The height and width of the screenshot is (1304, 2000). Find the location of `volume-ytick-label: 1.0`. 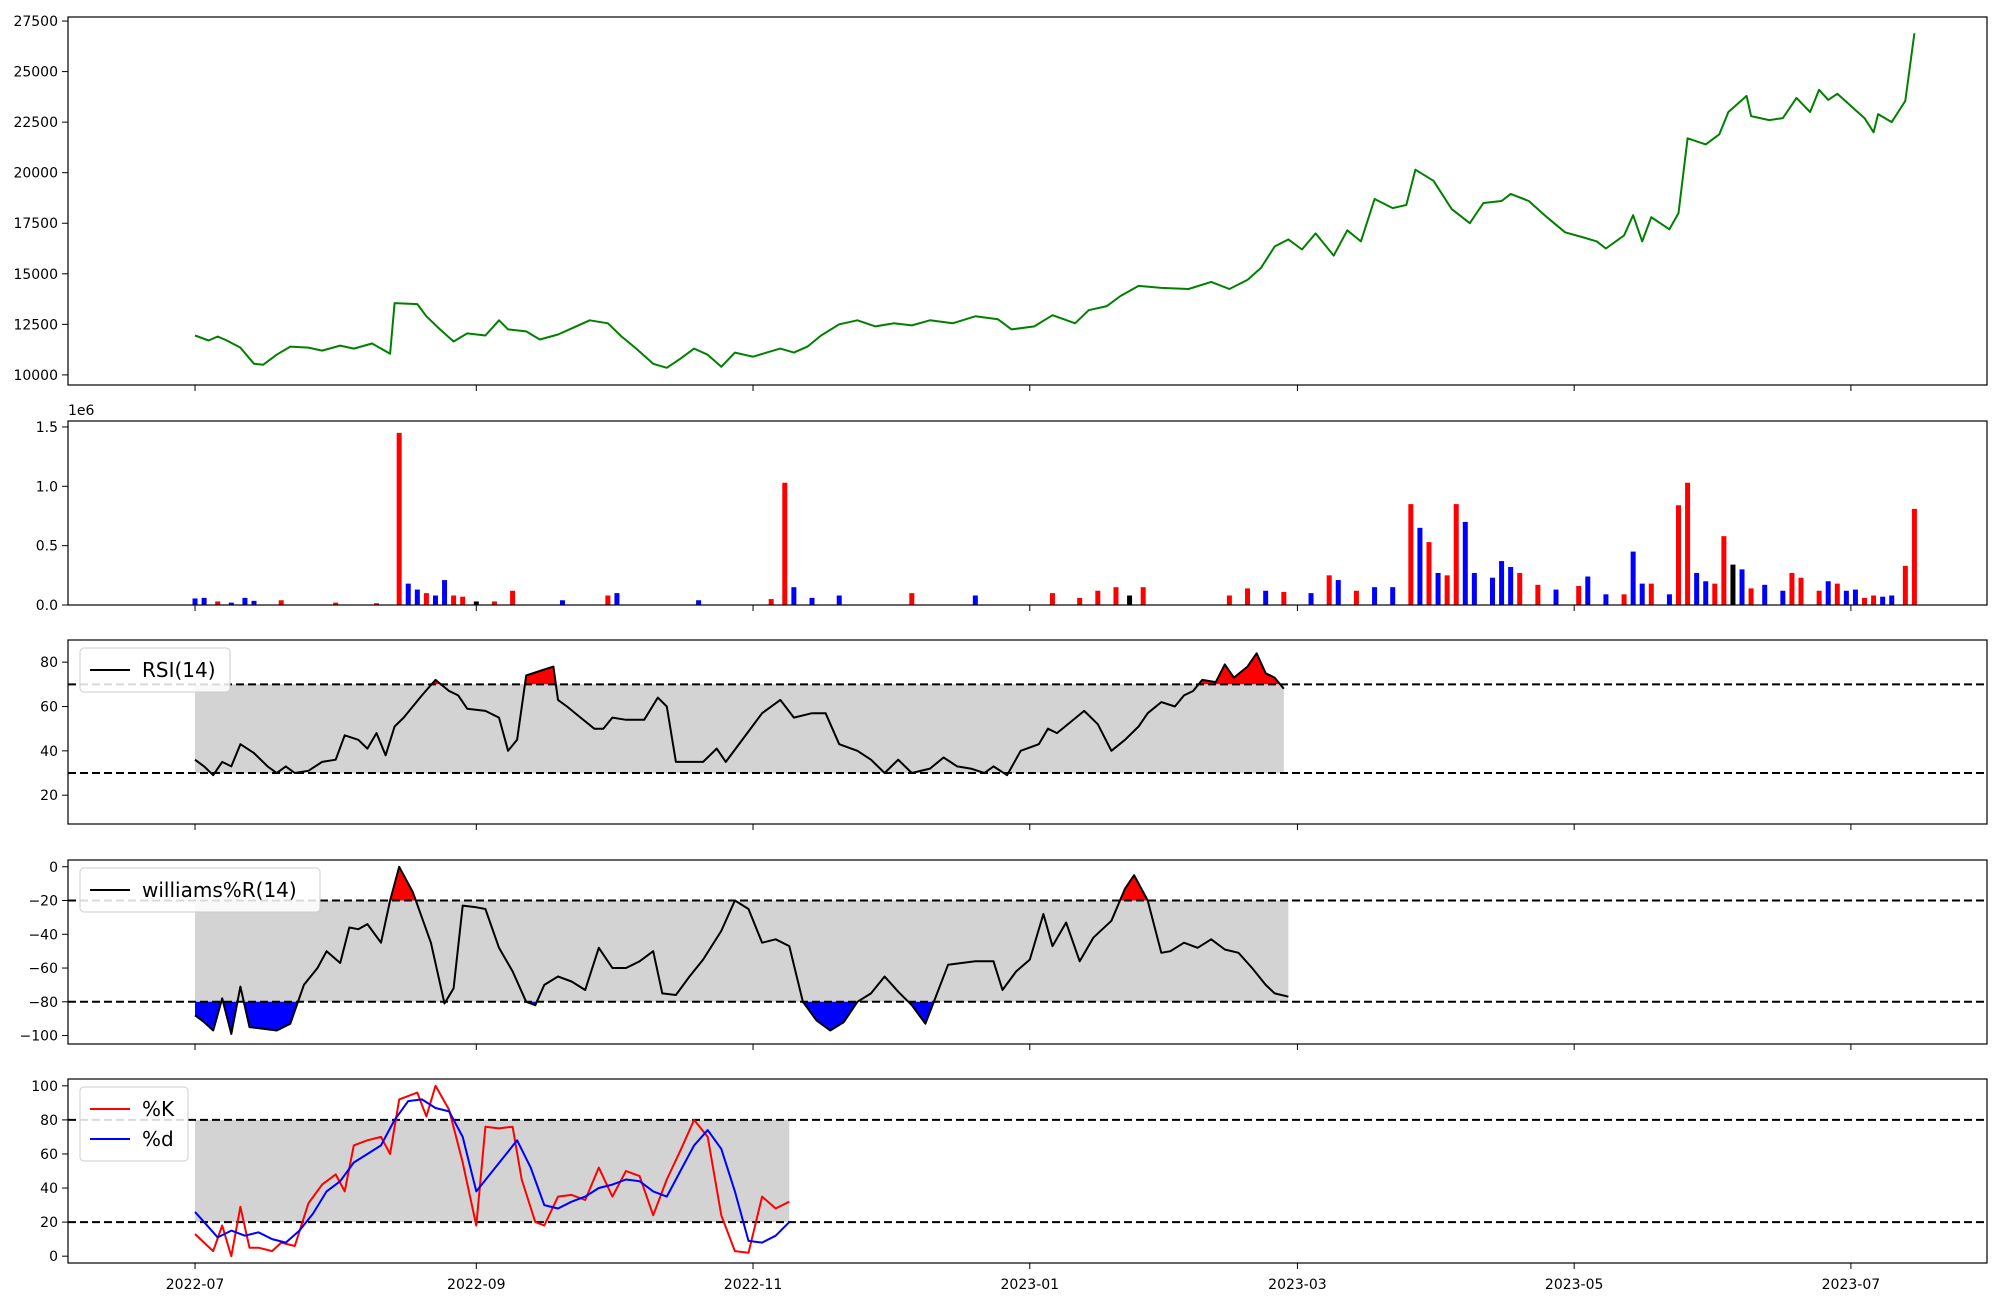

volume-ytick-label: 1.0 is located at coordinates (47, 487).